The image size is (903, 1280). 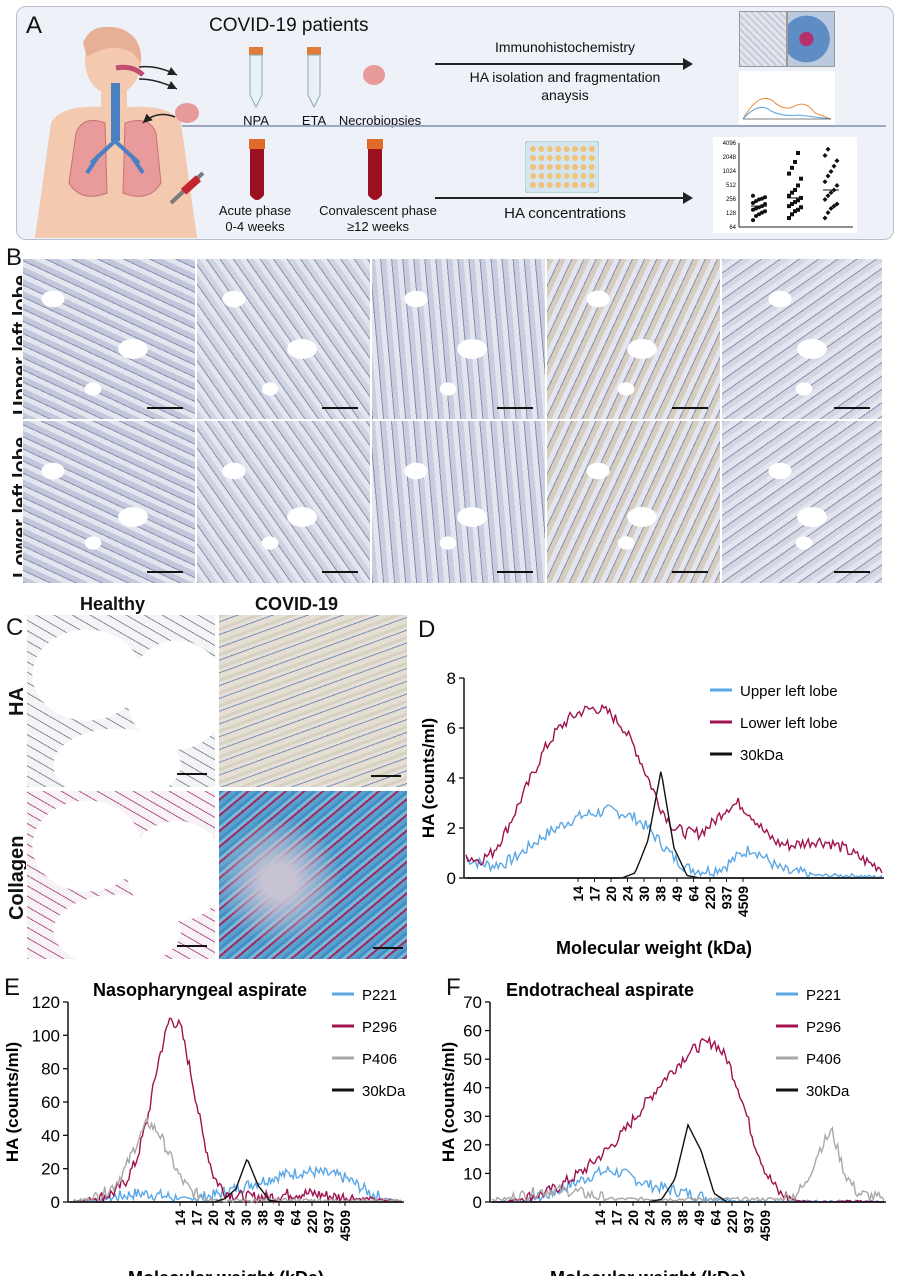 What do you see at coordinates (611, 894) in the screenshot?
I see `x-tick-label: 20` at bounding box center [611, 894].